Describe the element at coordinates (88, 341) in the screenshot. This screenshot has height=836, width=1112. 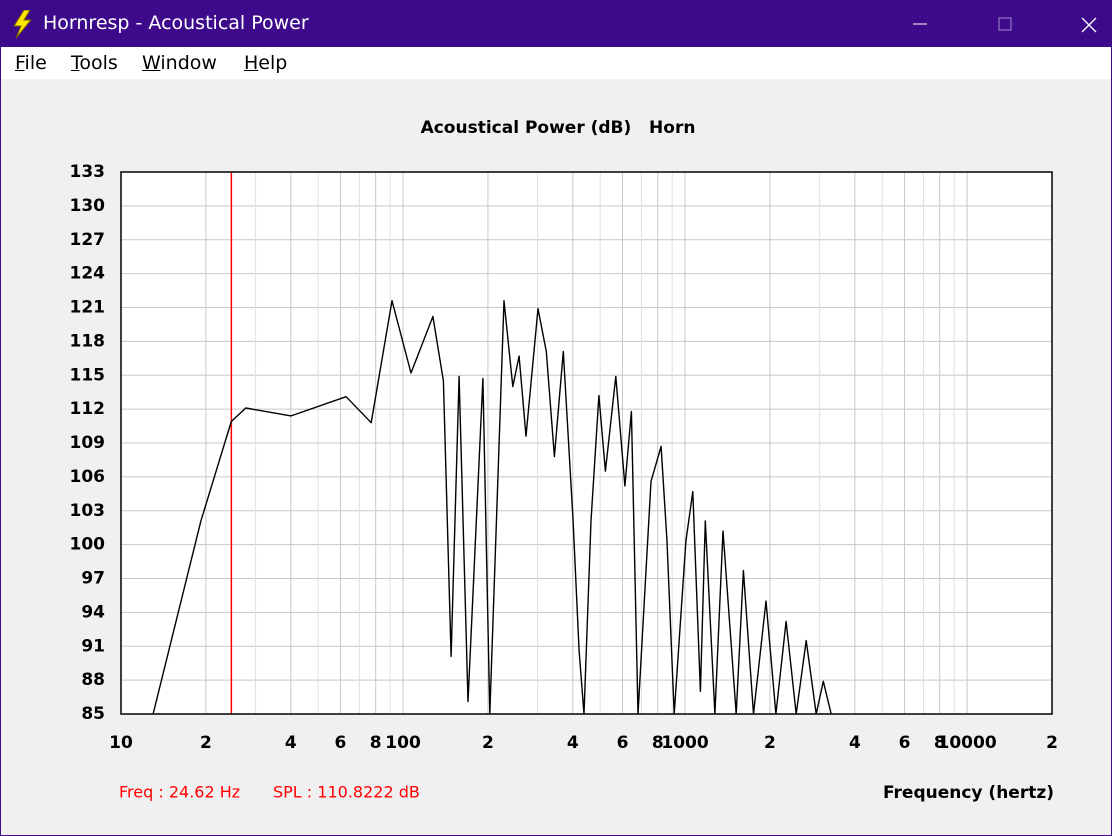
I see `y-tick-label: 118` at that location.